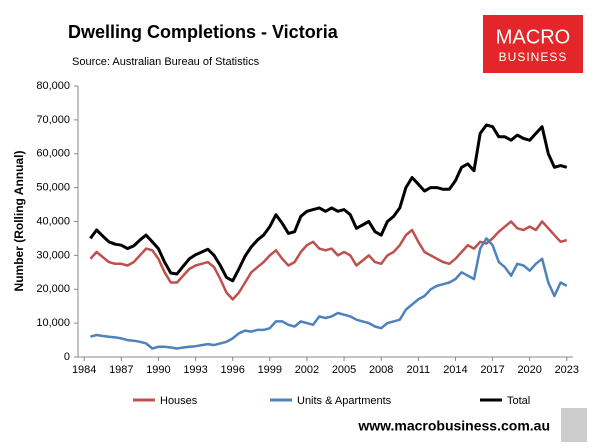 The width and height of the screenshot is (595, 448). What do you see at coordinates (455, 370) in the screenshot?
I see `x-tick-label: 2014` at bounding box center [455, 370].